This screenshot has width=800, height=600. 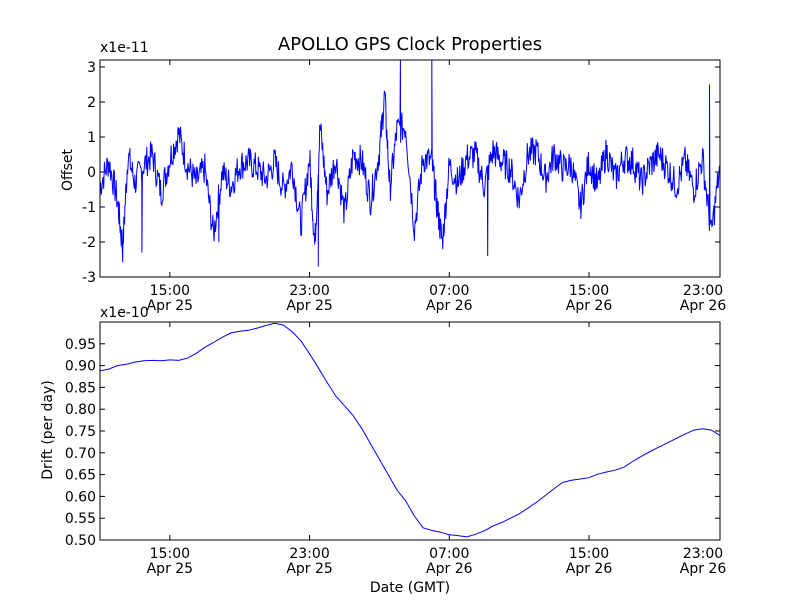 I want to click on y-tick-label: -1, so click(x=89, y=208).